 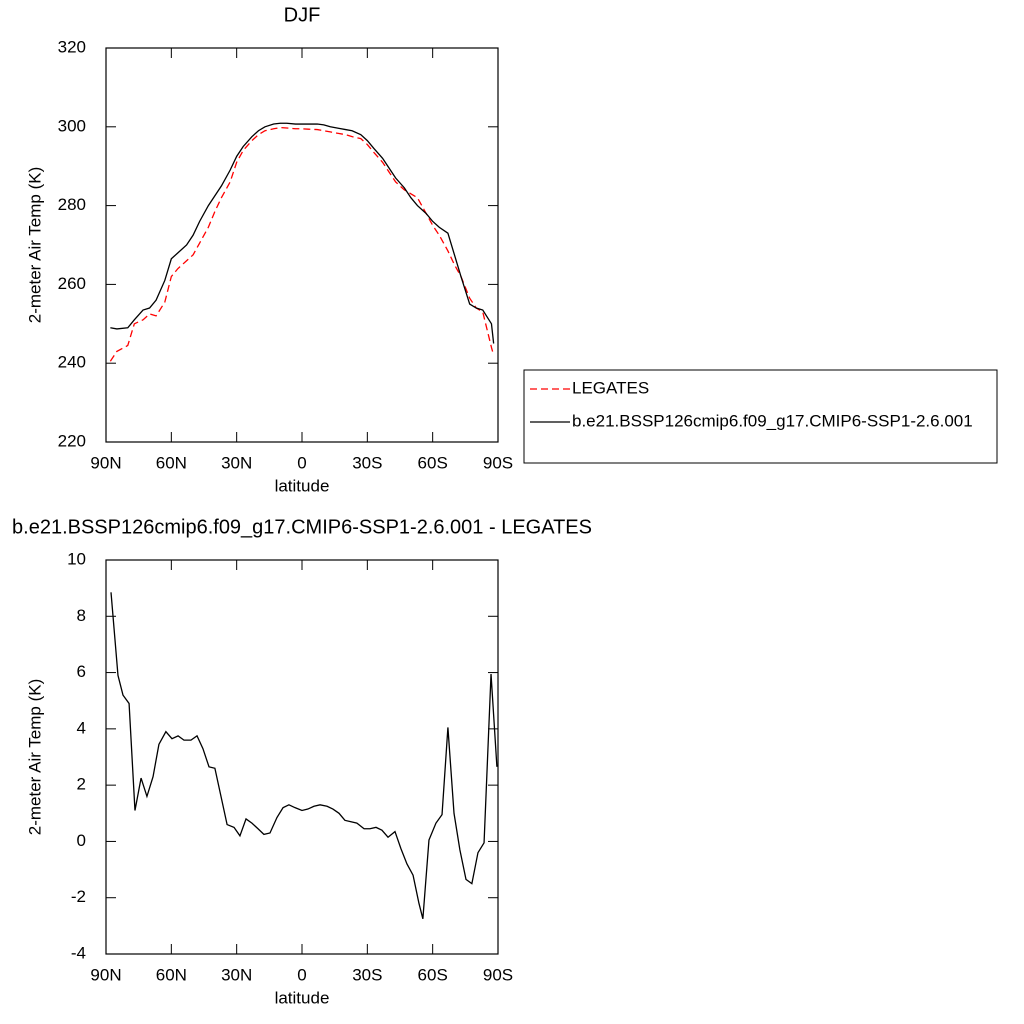 What do you see at coordinates (72, 46) in the screenshot?
I see `y-tick-label: 320` at bounding box center [72, 46].